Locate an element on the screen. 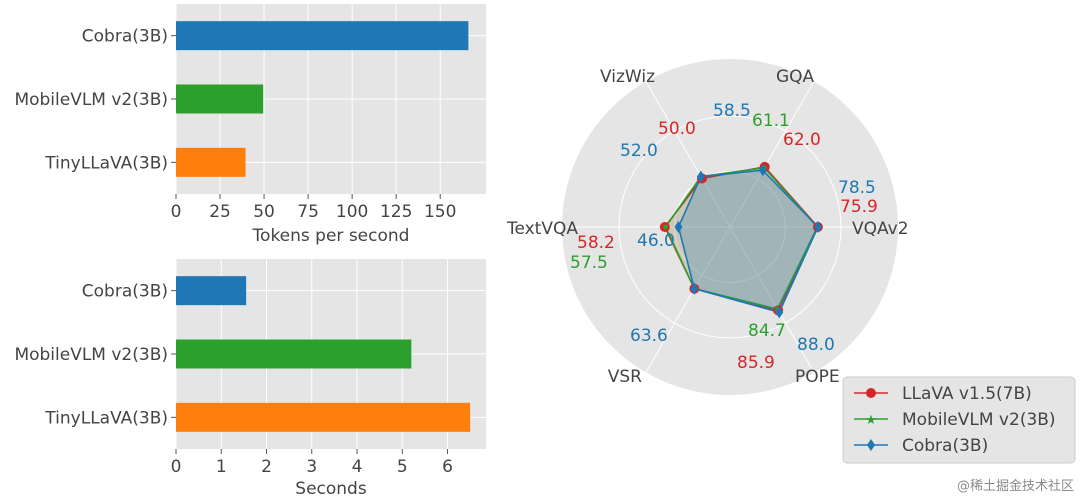  radar-value-label: 57.5 is located at coordinates (589, 263).